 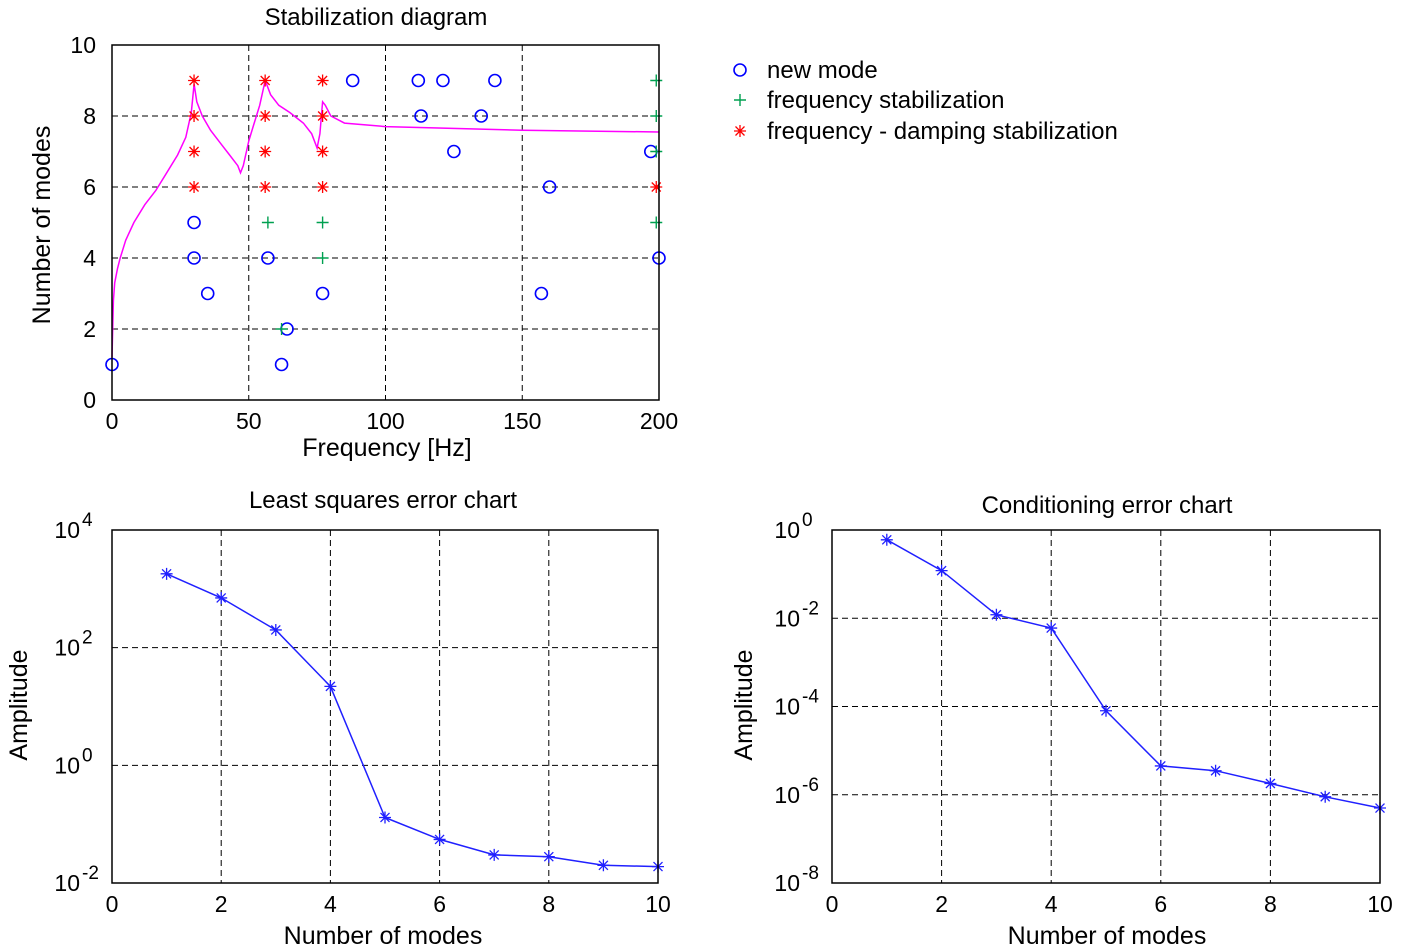 What do you see at coordinates (383, 500) in the screenshot?
I see `chart-title: Least squares error chart` at bounding box center [383, 500].